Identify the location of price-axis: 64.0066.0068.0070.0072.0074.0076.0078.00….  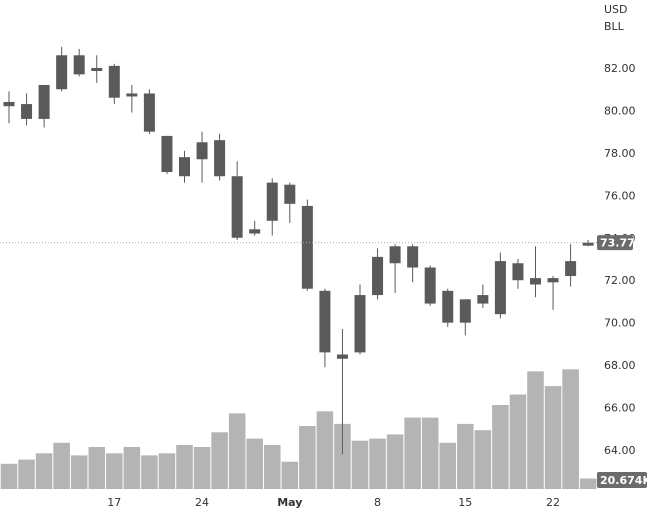
(620, 259).